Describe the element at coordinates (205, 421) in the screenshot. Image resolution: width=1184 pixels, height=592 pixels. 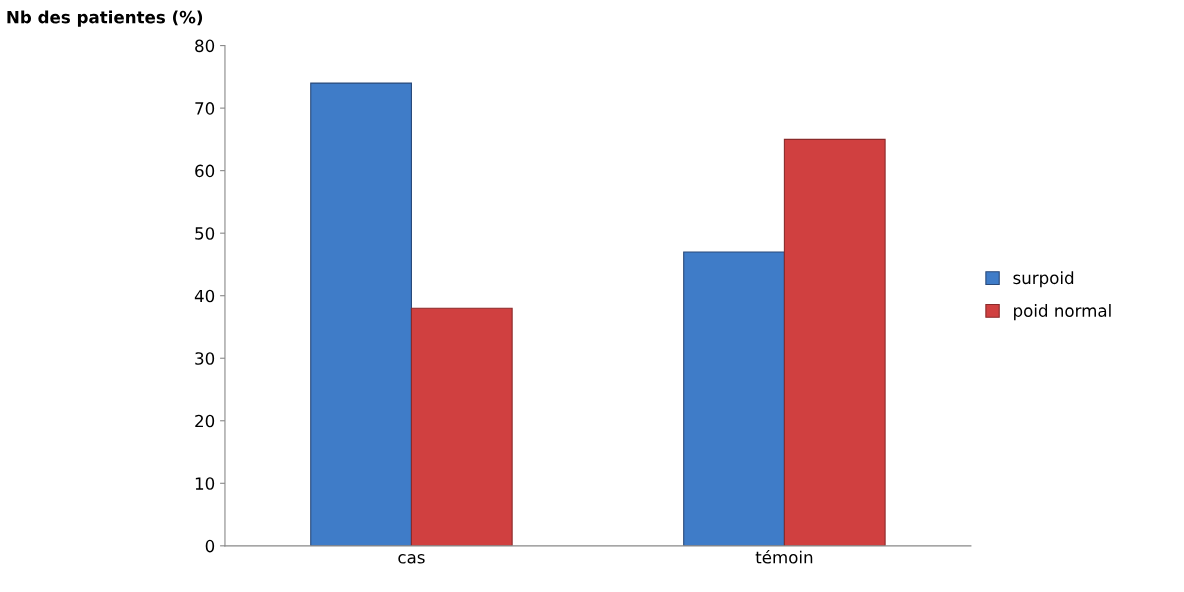
I see `y-tick-label: 20` at that location.